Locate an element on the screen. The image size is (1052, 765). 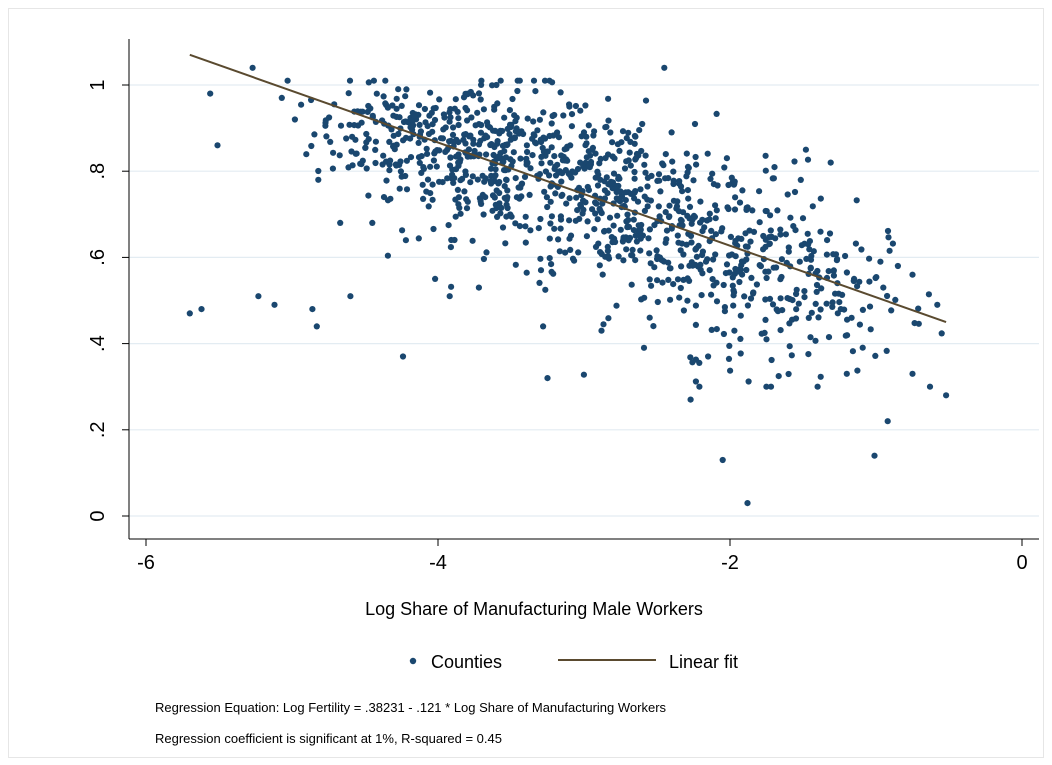
x-tick-label: -6 is located at coordinates (146, 563).